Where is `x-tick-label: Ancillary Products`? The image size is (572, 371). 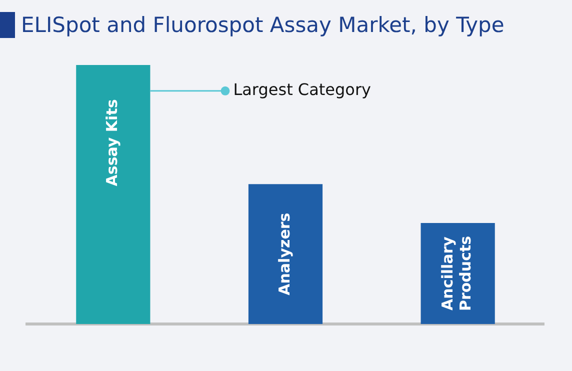
x-tick-label: Ancillary Products is located at coordinates (456, 274).